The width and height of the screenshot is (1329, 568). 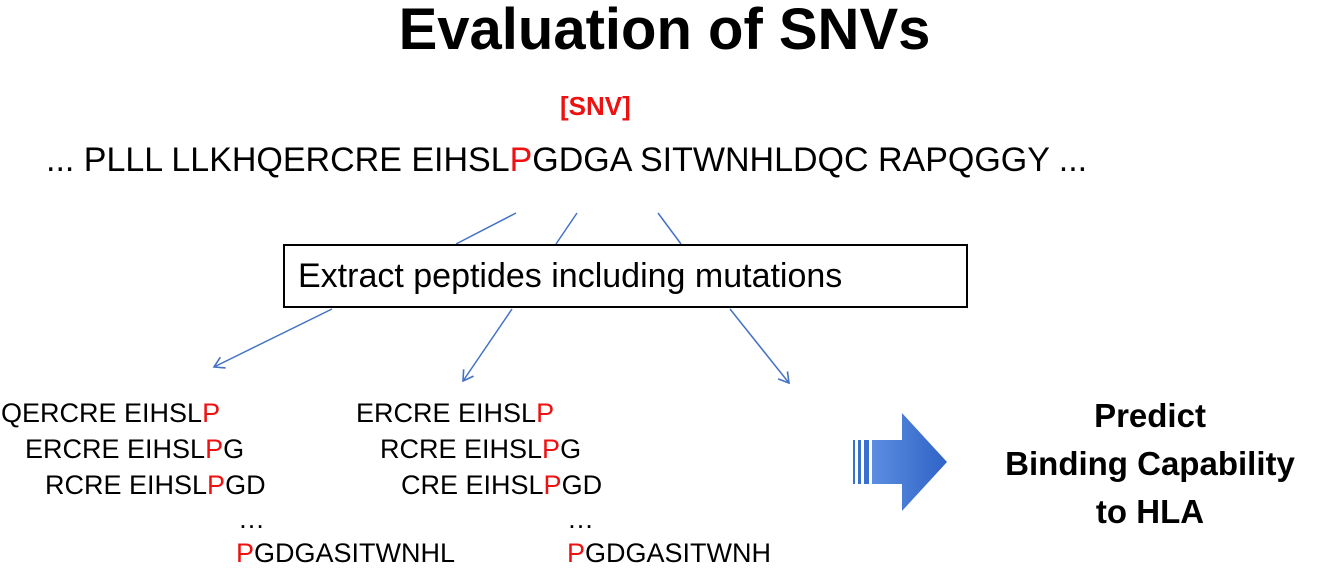 I want to click on peptide-left-3: RCRE EIHSLPGD, so click(x=155, y=485).